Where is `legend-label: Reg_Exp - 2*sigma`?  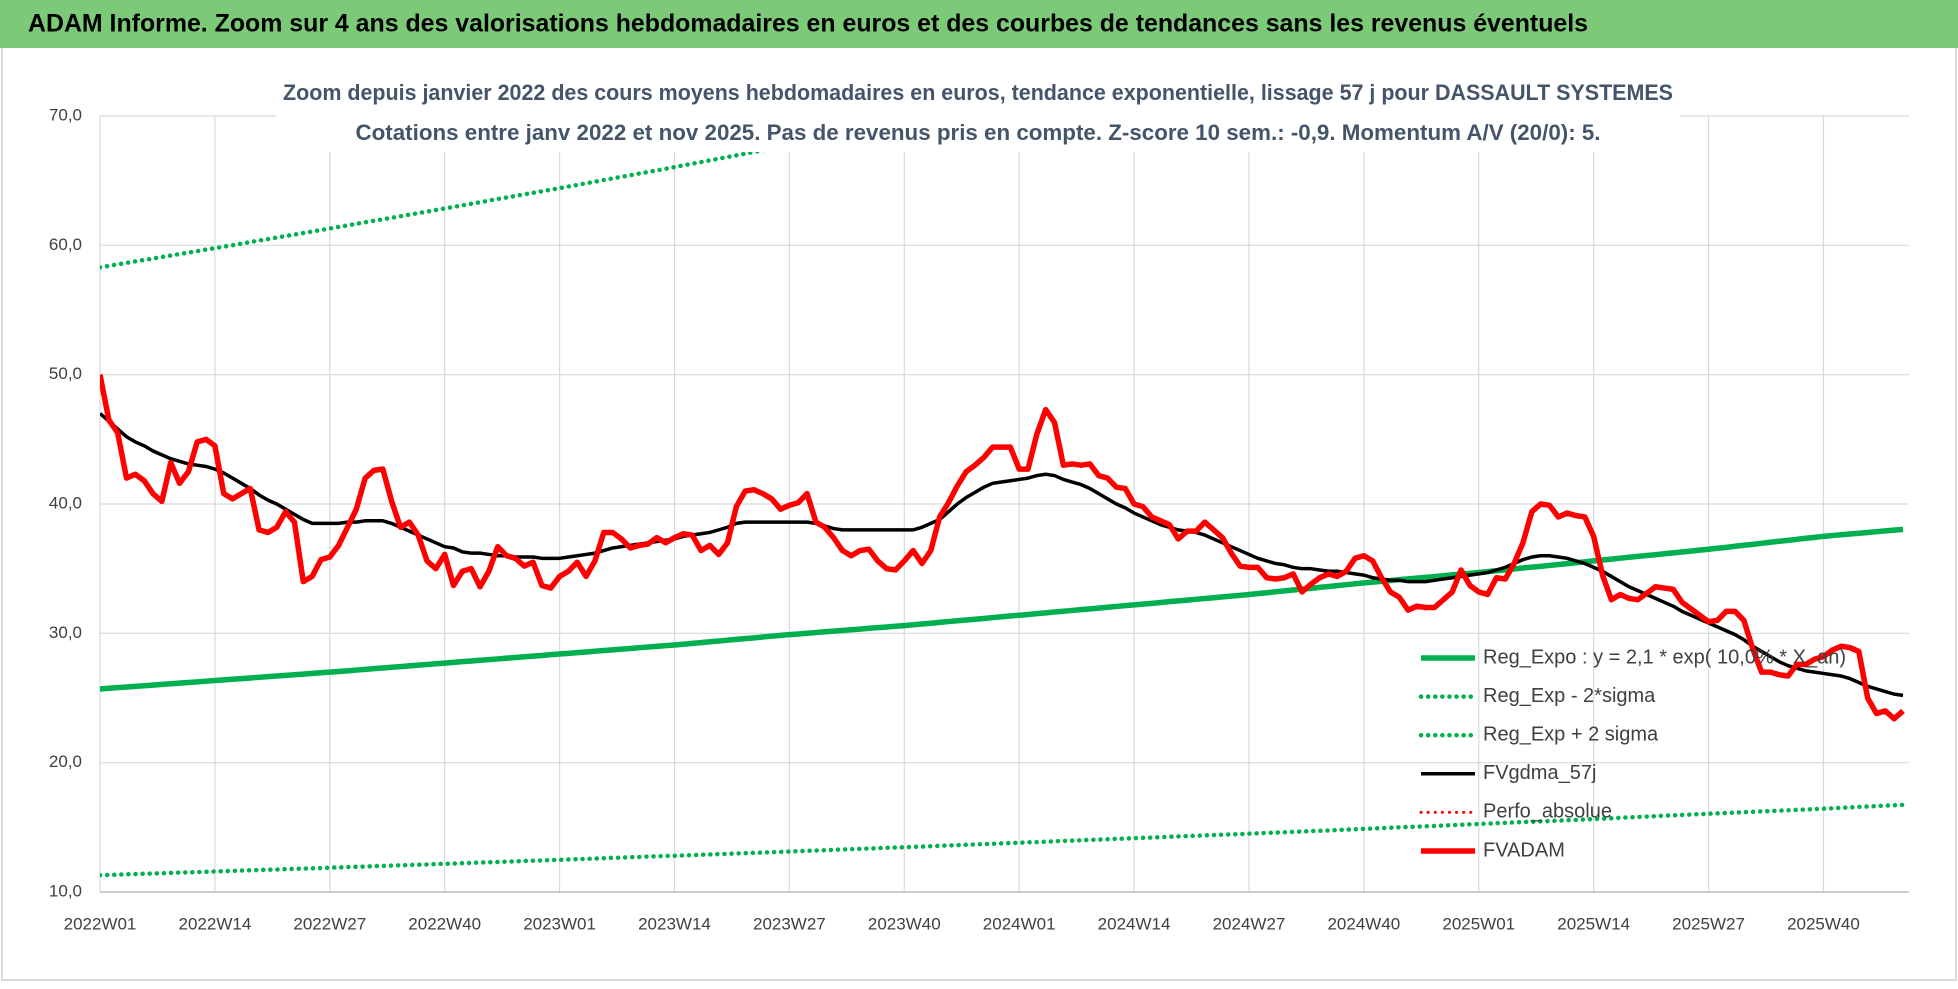 legend-label: Reg_Exp - 2*sigma is located at coordinates (1569, 696).